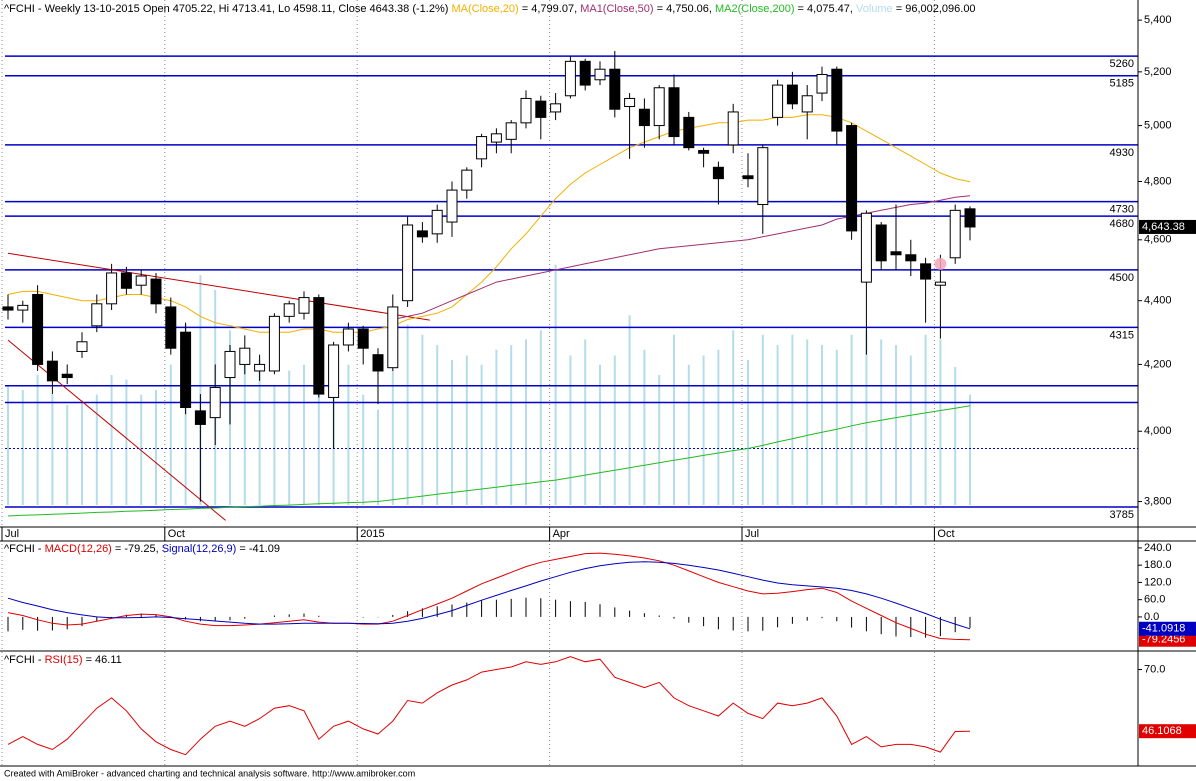  I want to click on legend-name: MACD(12,26), so click(78, 549).